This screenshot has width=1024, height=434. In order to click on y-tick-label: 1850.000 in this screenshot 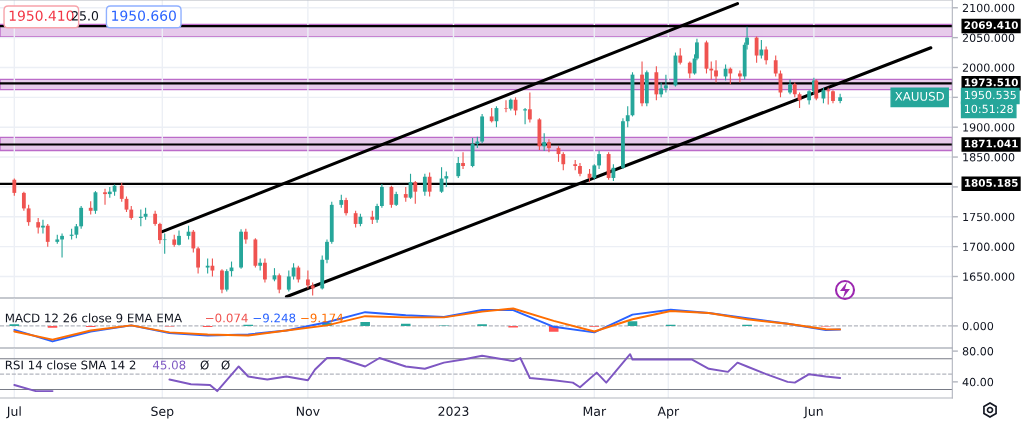, I will do `click(989, 157)`.